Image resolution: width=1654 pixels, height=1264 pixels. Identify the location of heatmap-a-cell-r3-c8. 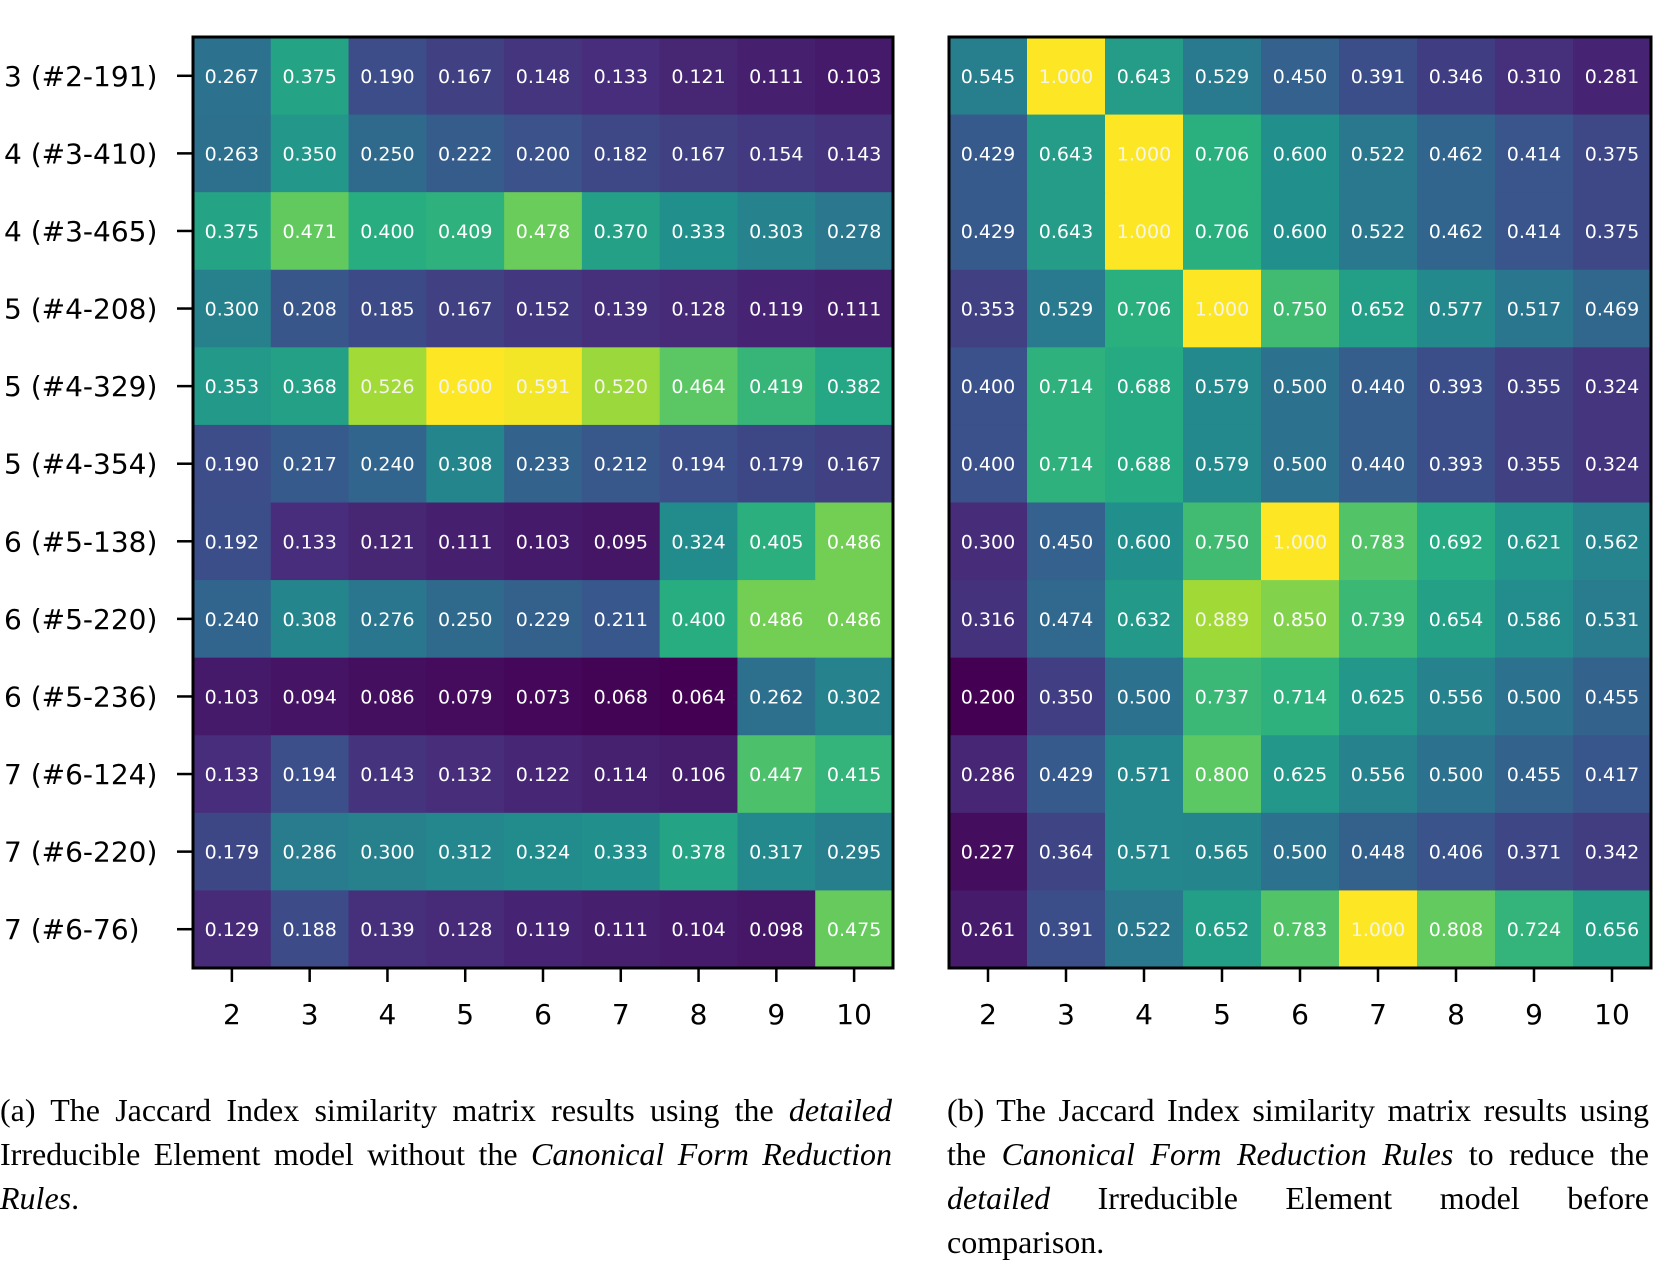
(854, 308).